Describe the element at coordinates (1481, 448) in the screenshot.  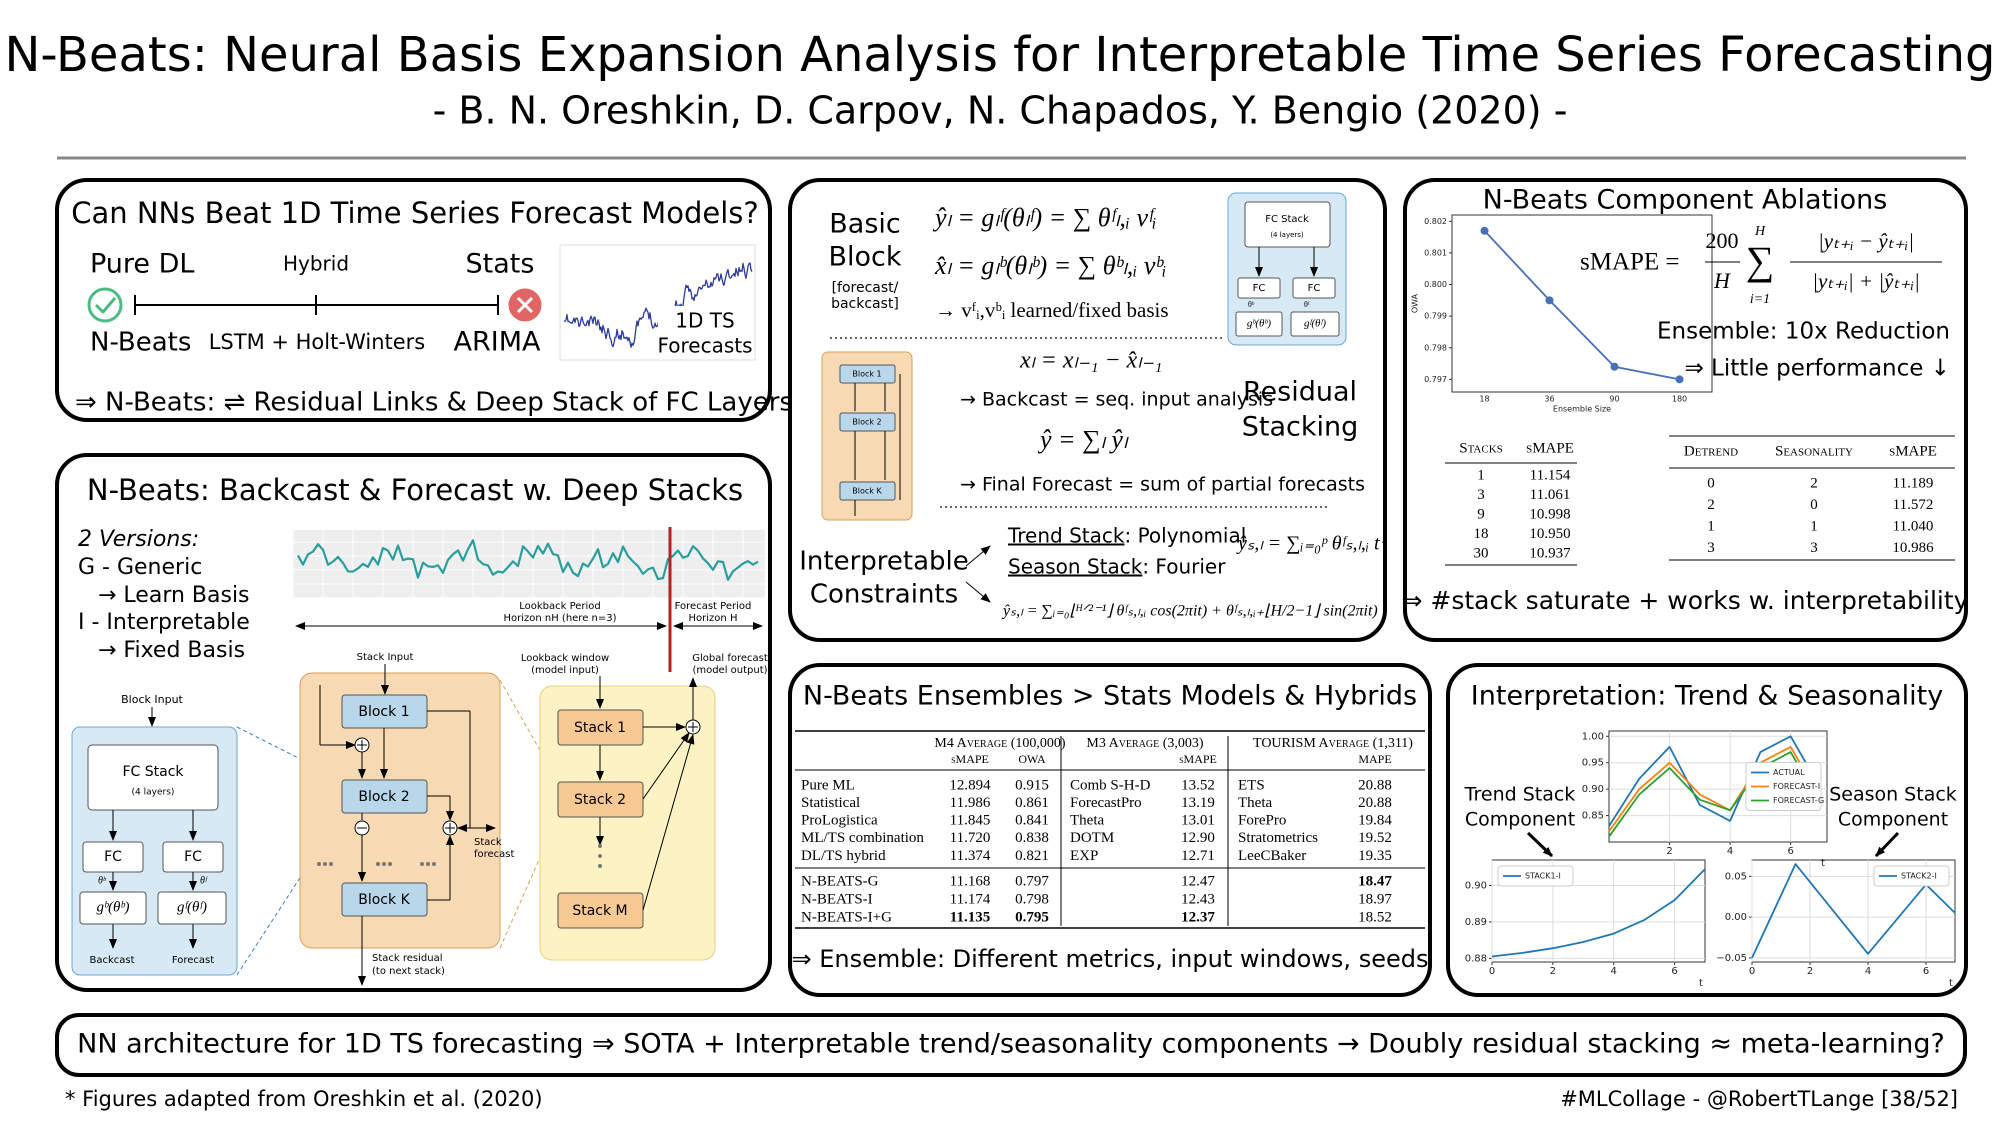
I see `table-header: Stacks` at that location.